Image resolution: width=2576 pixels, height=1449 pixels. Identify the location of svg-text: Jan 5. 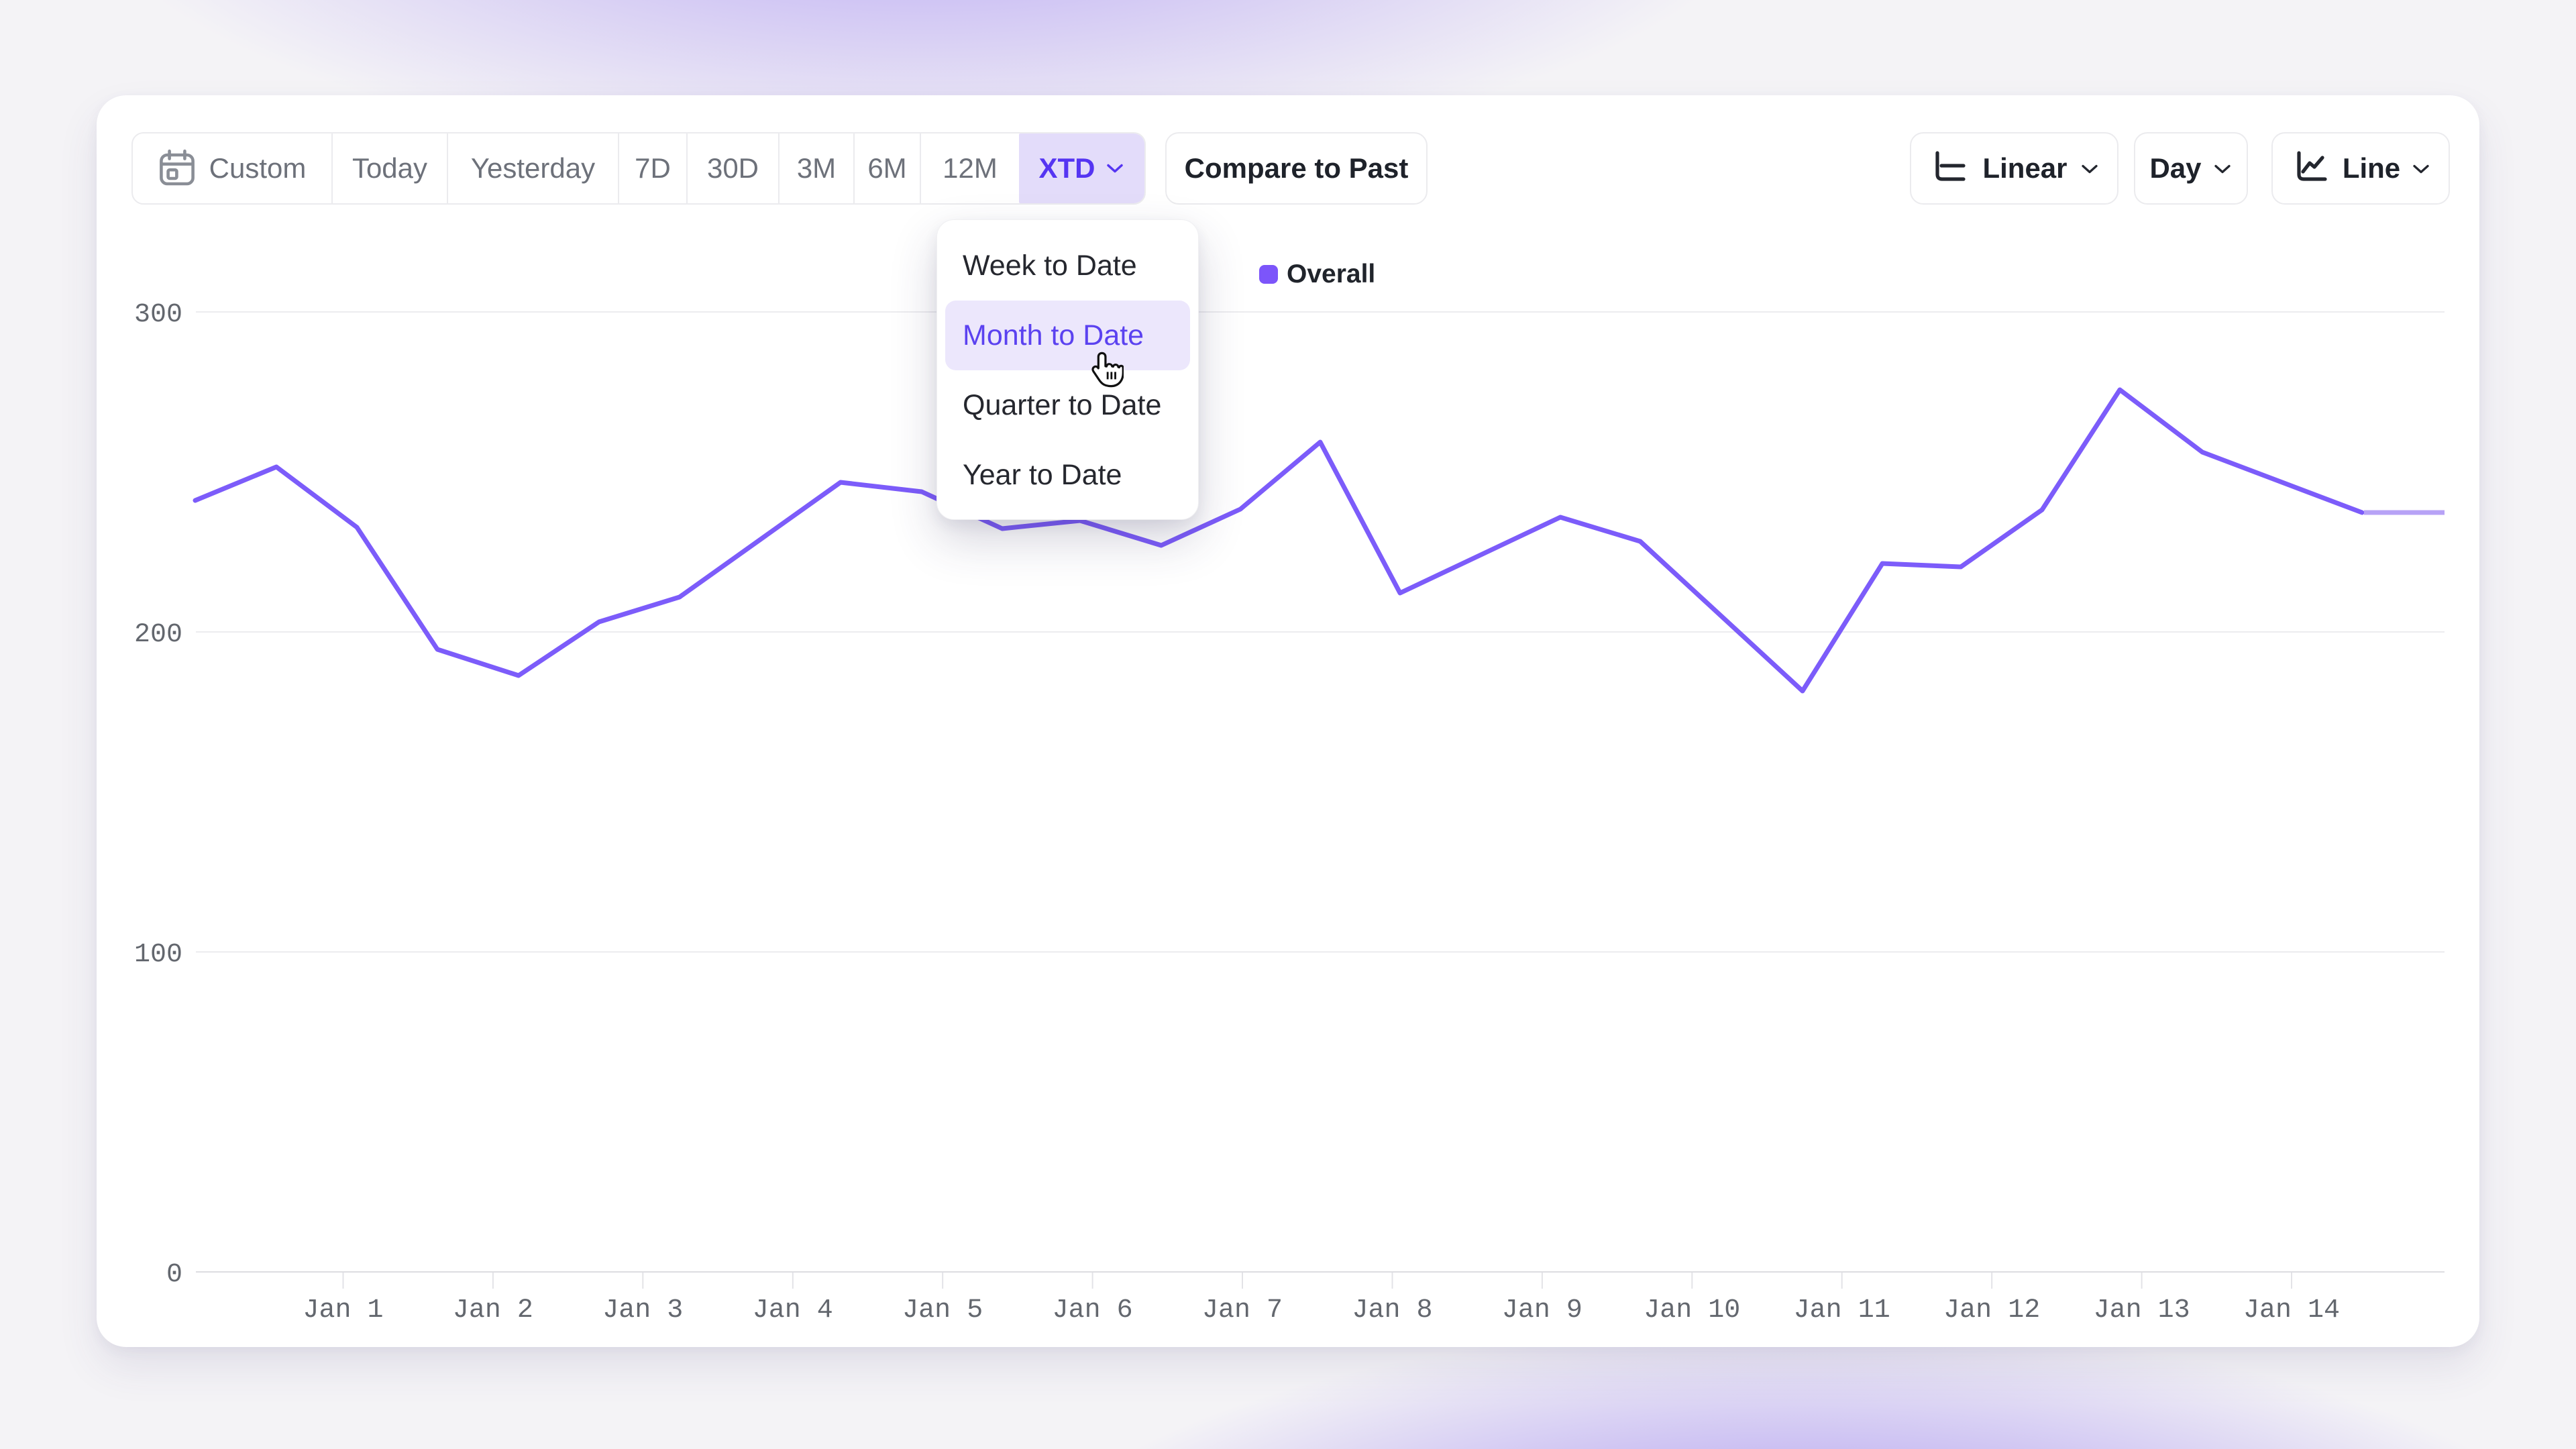
(942, 1310).